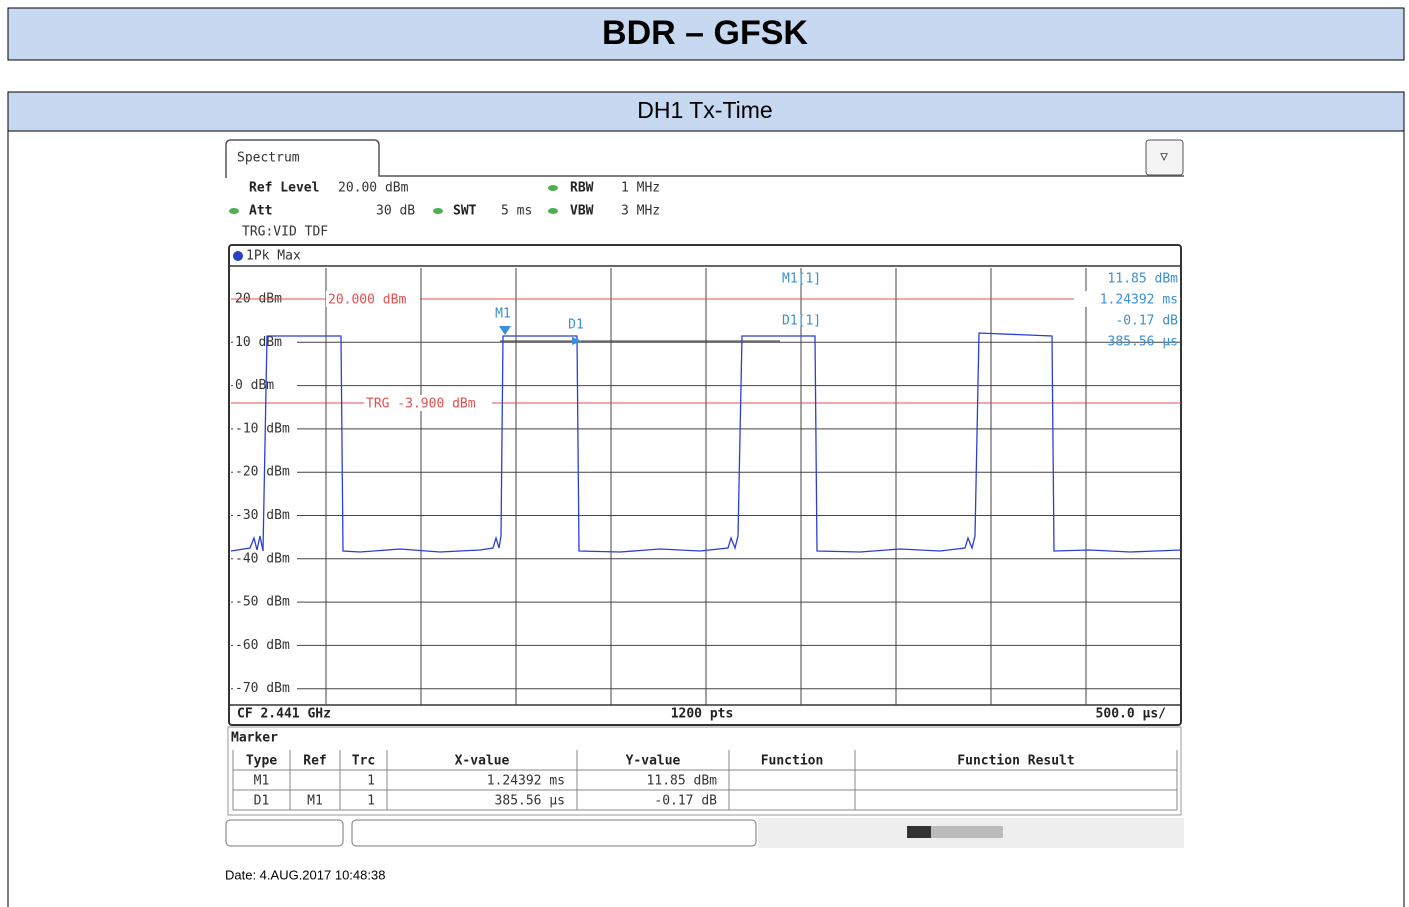  I want to click on menu-icon, so click(1164, 157).